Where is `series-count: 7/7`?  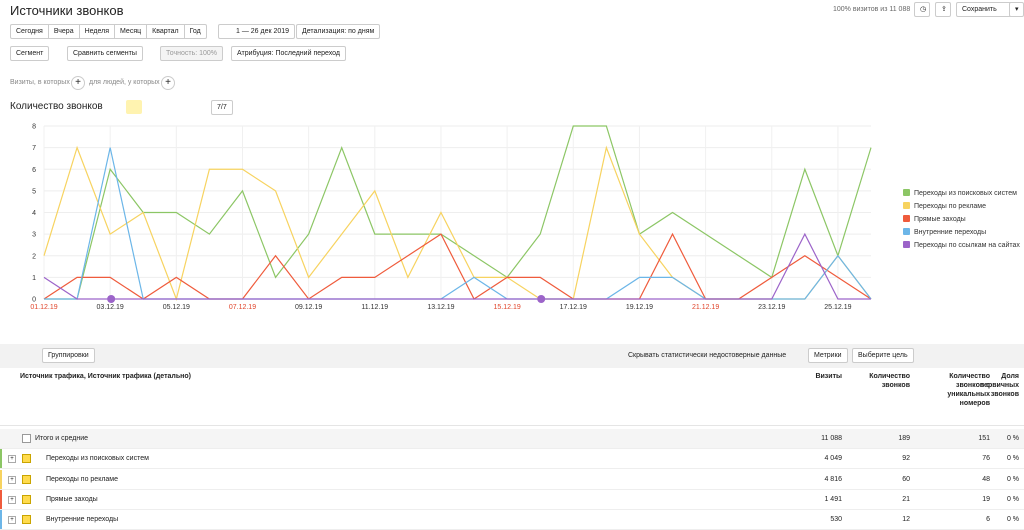 series-count: 7/7 is located at coordinates (222, 107).